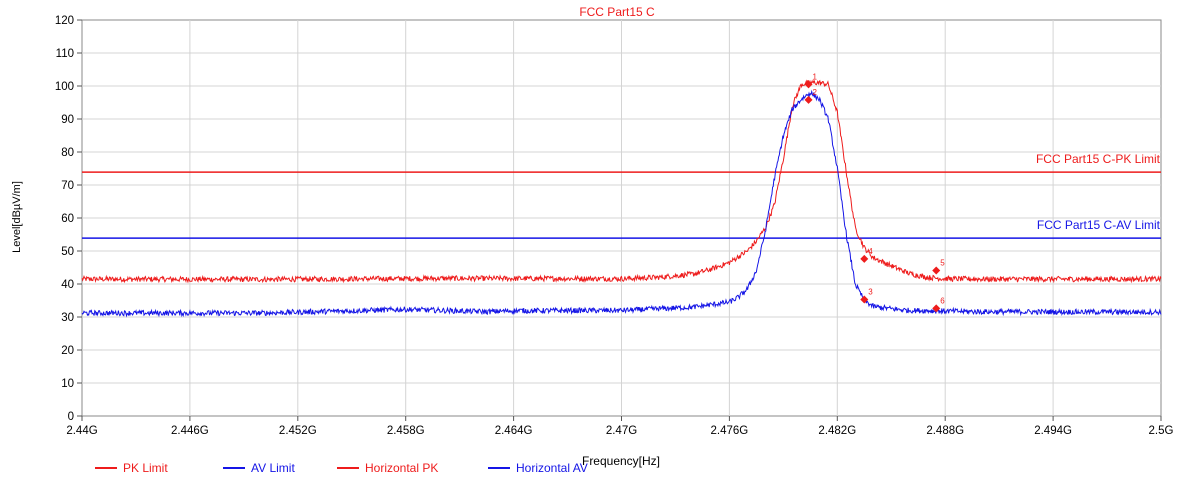  What do you see at coordinates (617, 12) in the screenshot?
I see `chart-title: FCC Part15 C` at bounding box center [617, 12].